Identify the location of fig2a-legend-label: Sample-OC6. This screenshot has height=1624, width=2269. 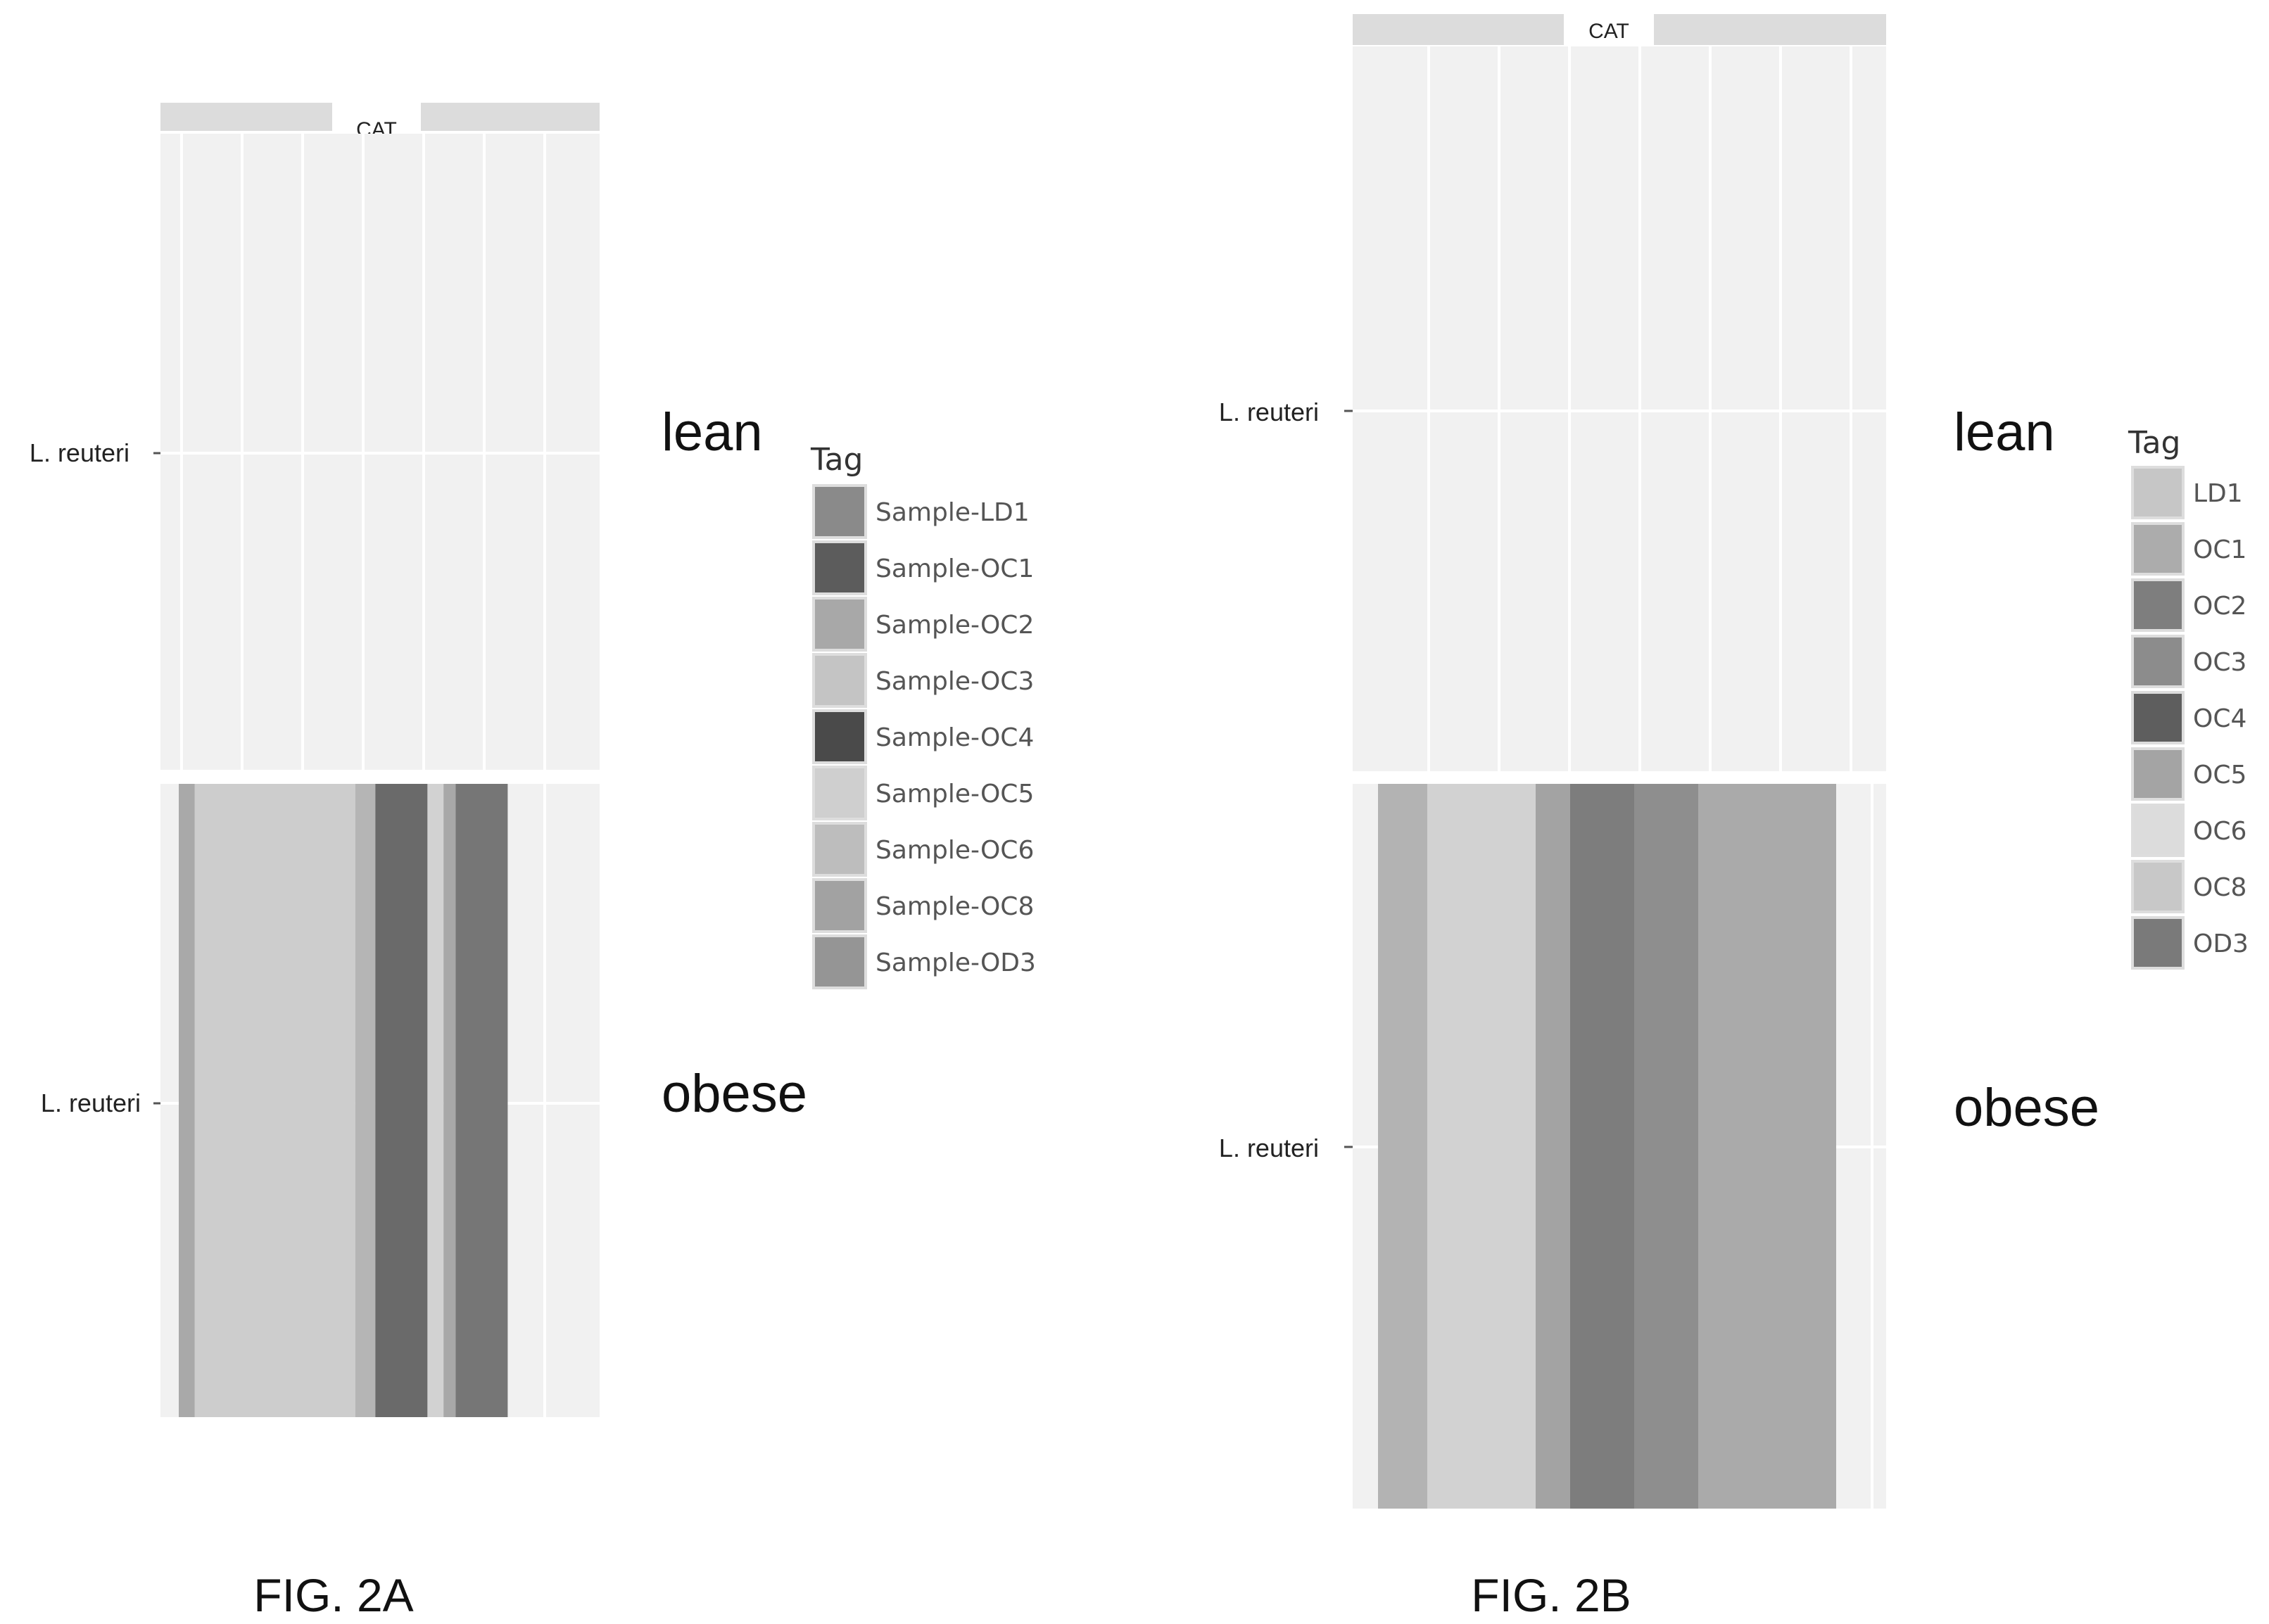
(955, 850).